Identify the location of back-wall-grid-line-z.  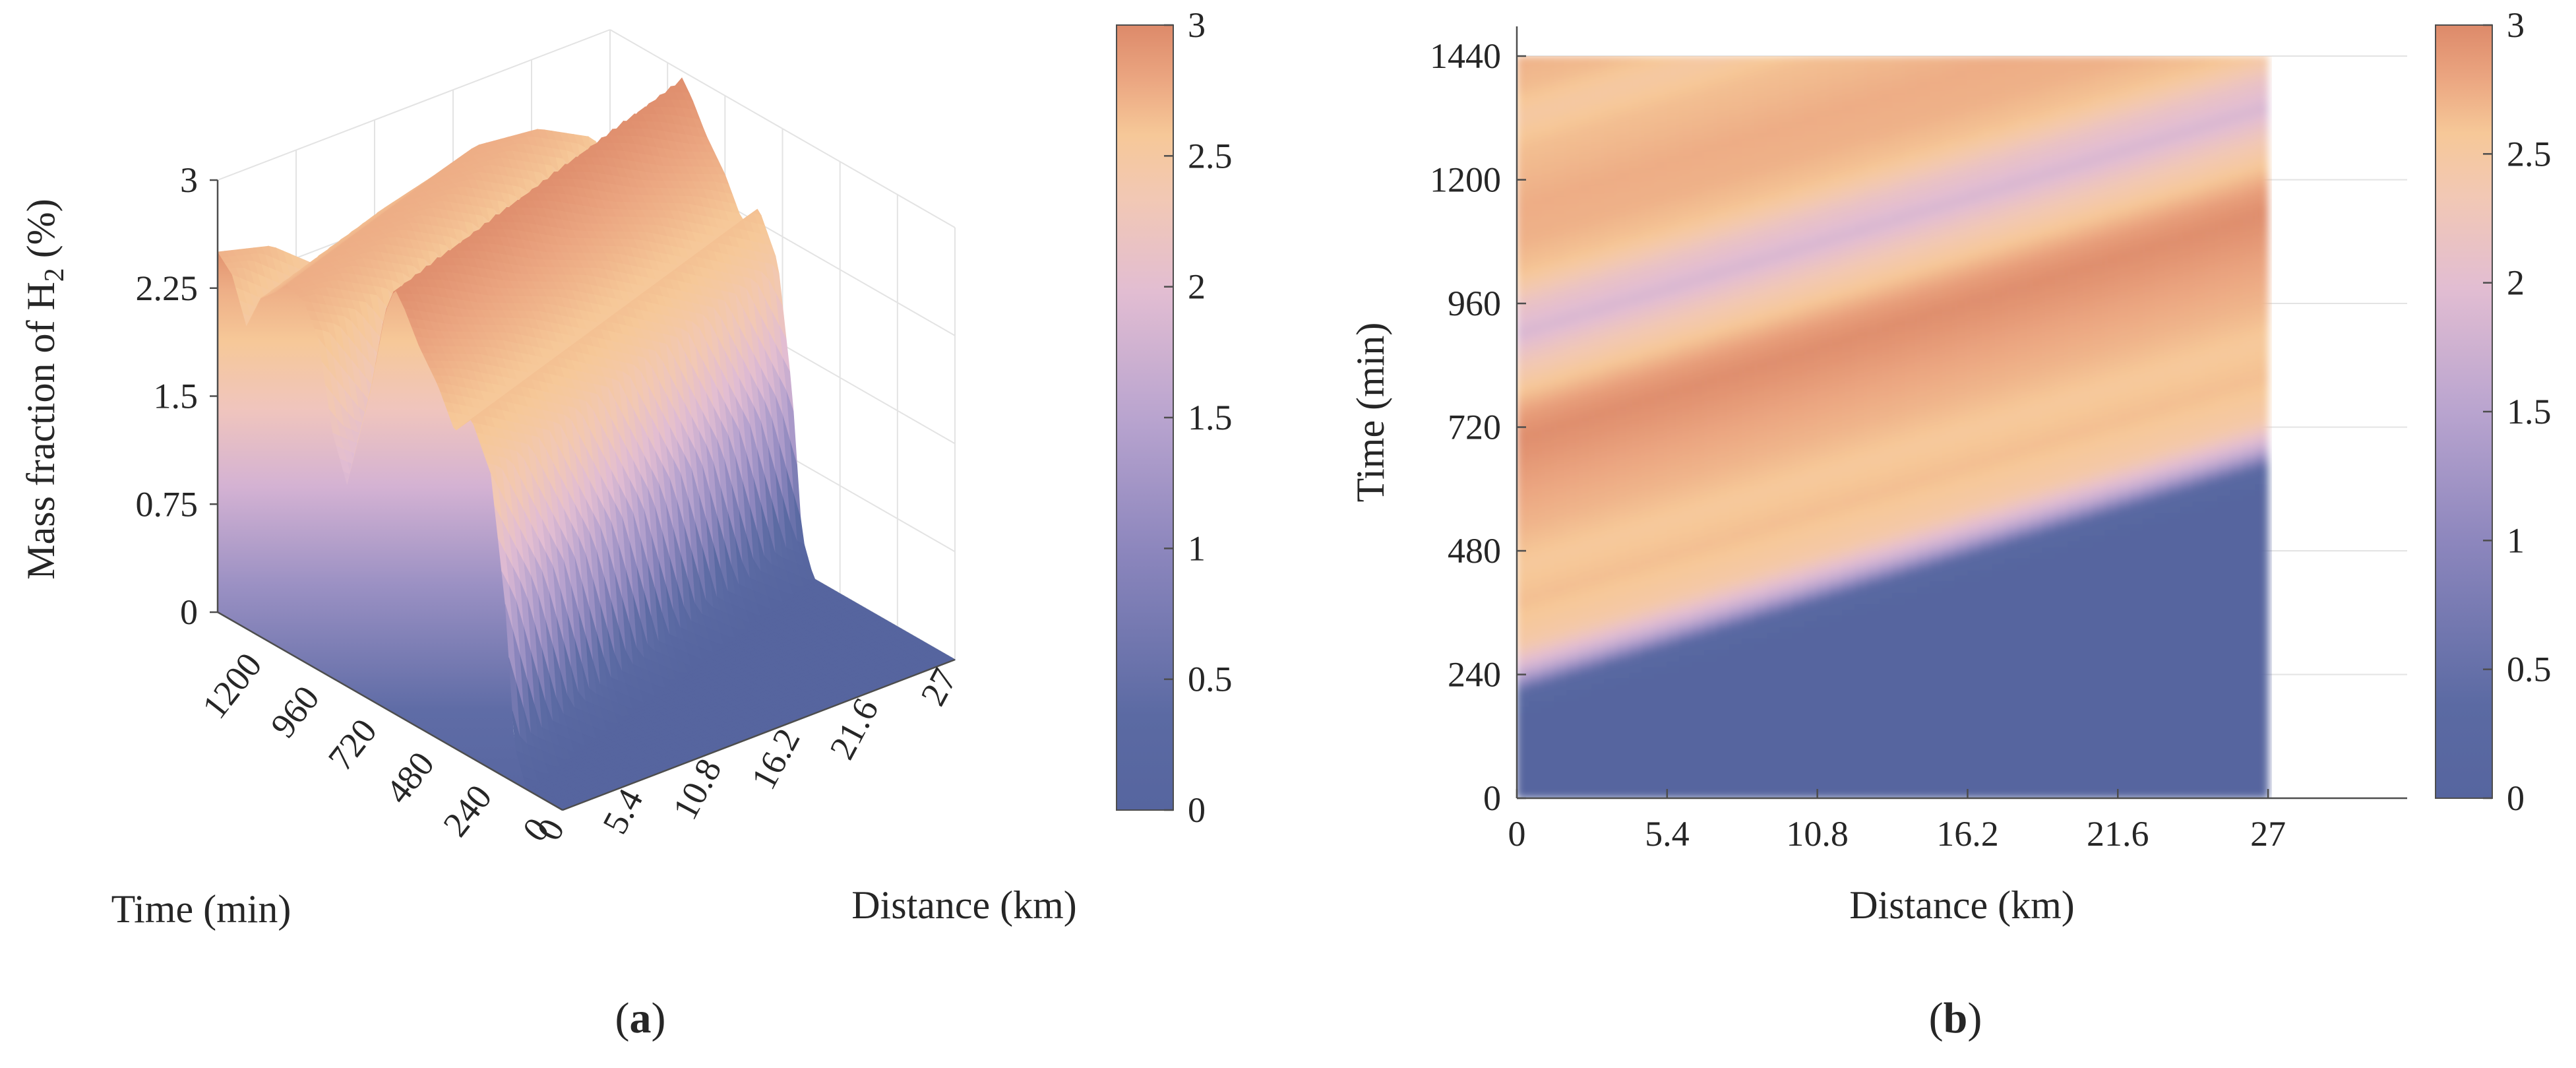
(414, 105).